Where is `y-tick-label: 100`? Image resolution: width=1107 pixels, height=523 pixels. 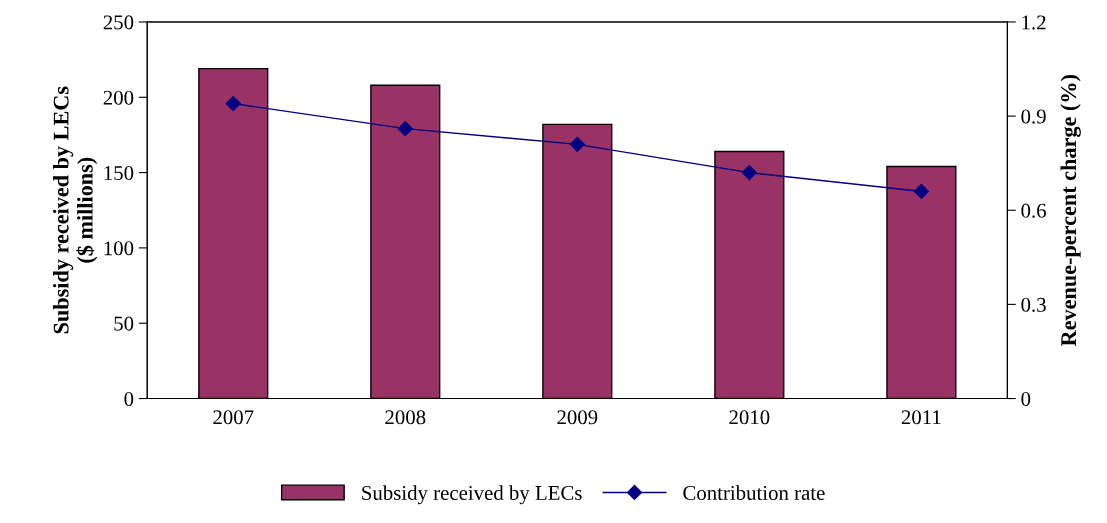 y-tick-label: 100 is located at coordinates (119, 248).